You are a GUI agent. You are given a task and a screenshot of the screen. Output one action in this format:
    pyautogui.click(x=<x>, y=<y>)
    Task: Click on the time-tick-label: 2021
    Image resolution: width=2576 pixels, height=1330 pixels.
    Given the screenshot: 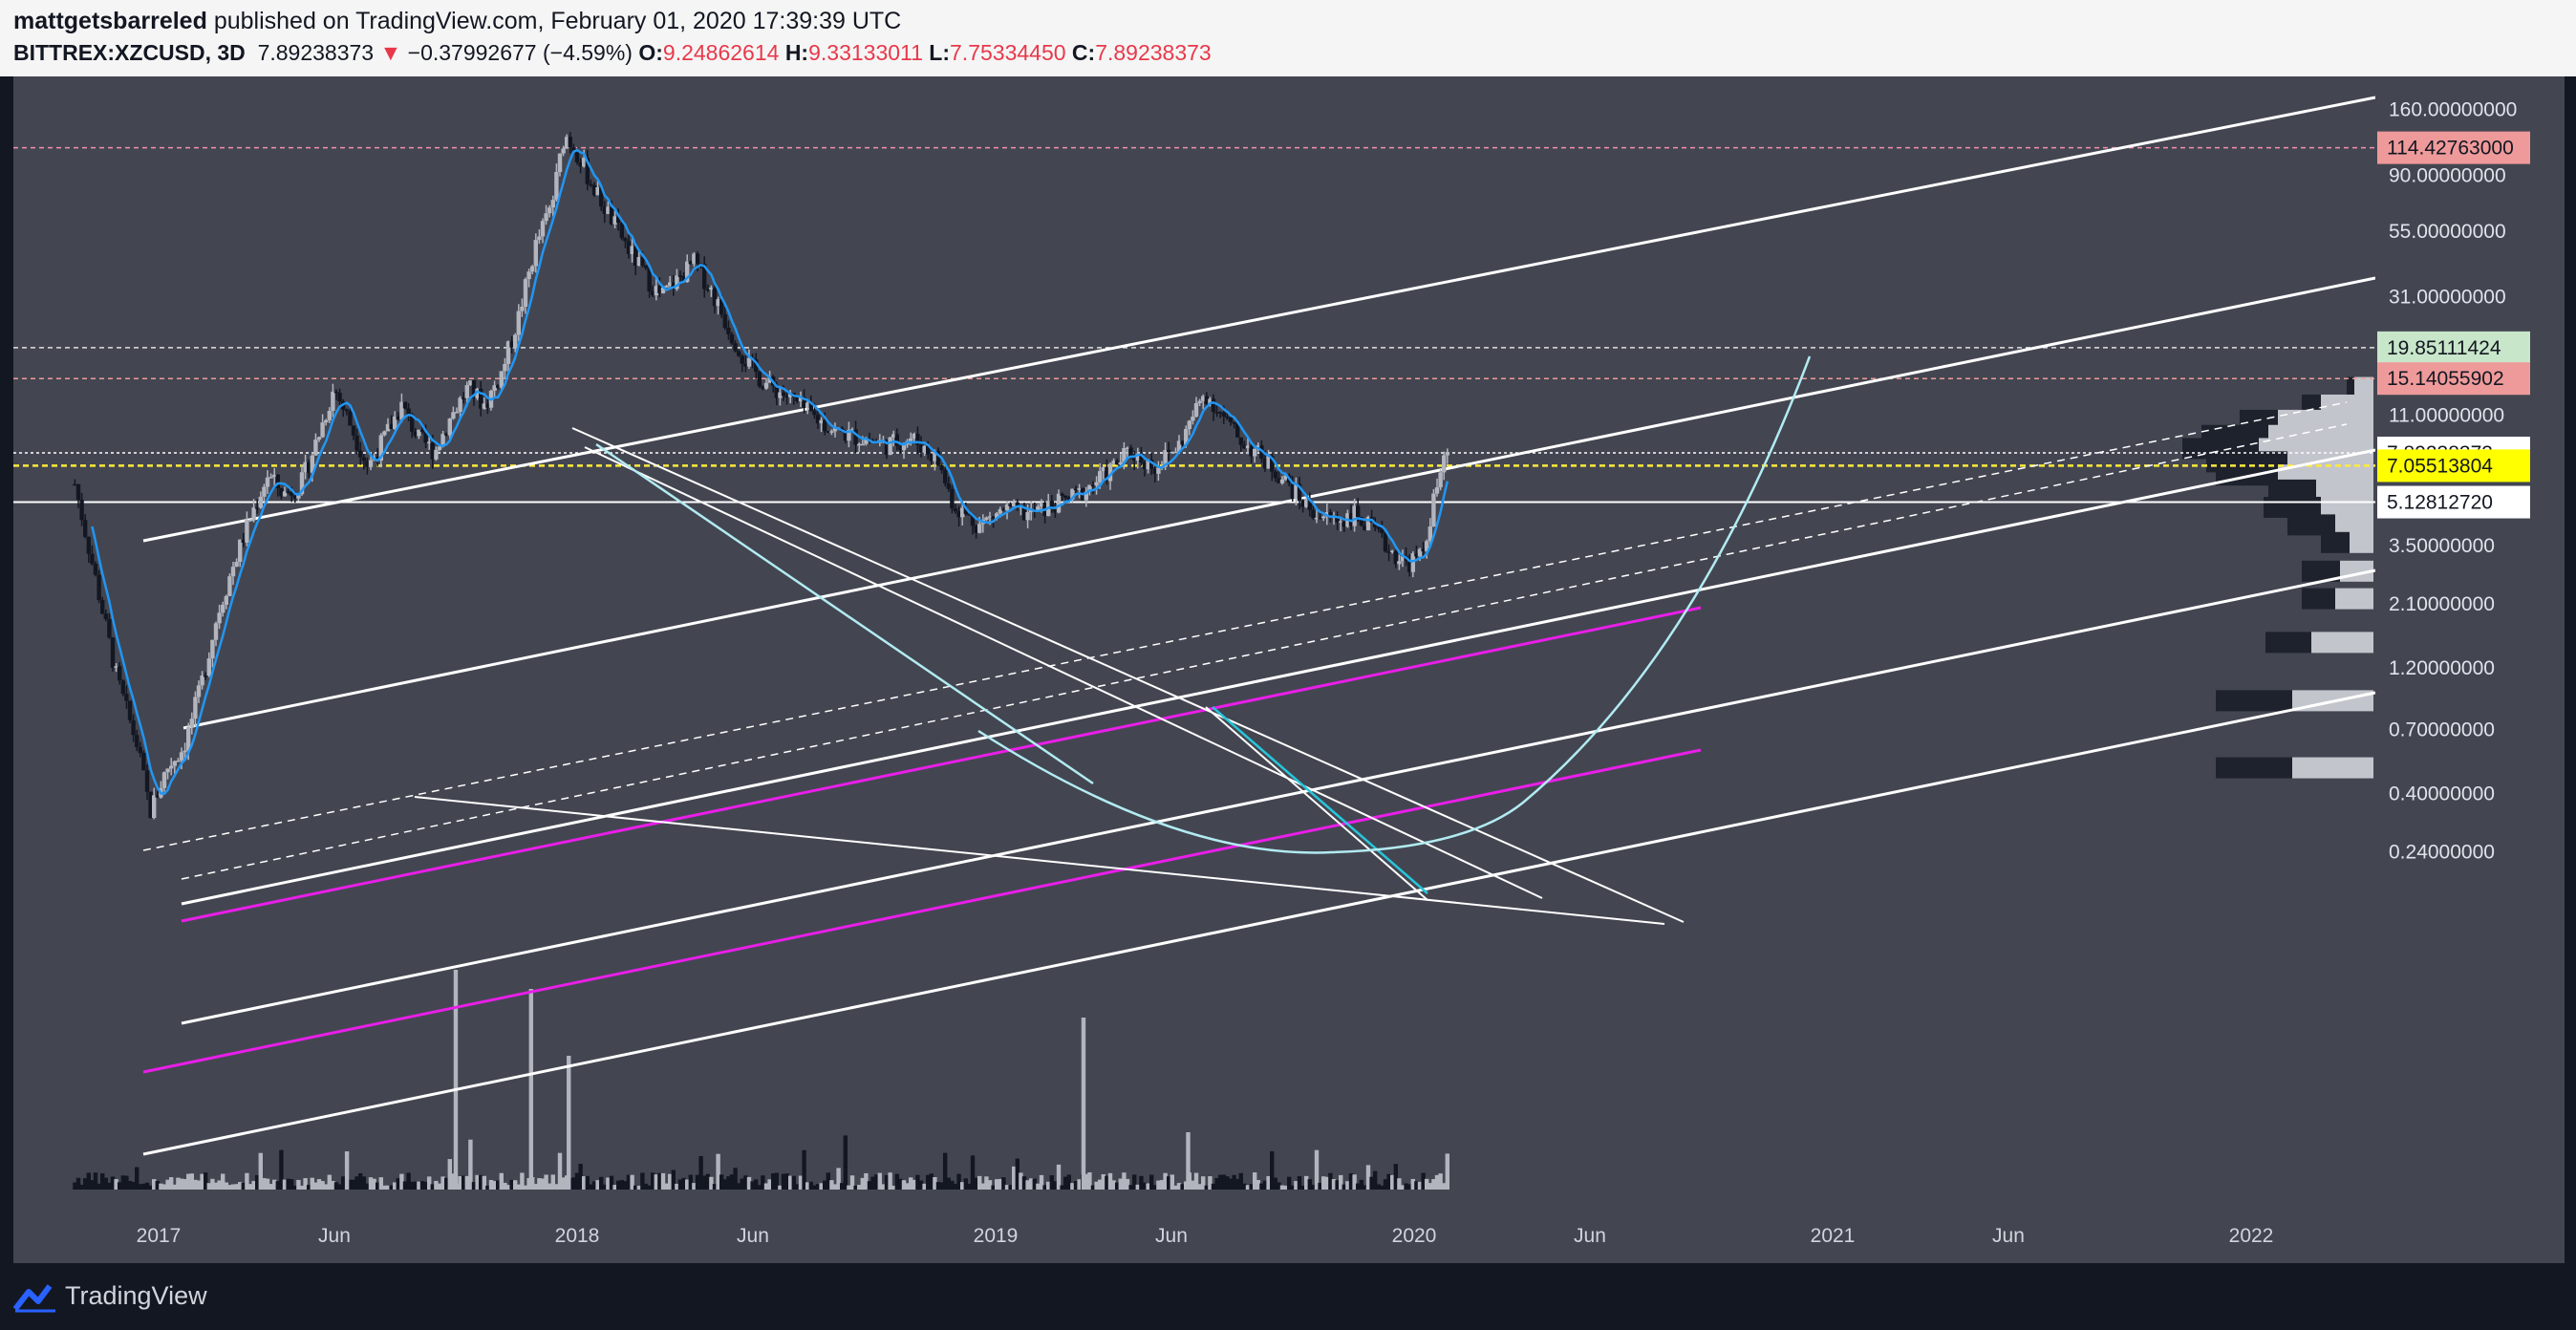 What is the action you would take?
    pyautogui.click(x=1833, y=1236)
    